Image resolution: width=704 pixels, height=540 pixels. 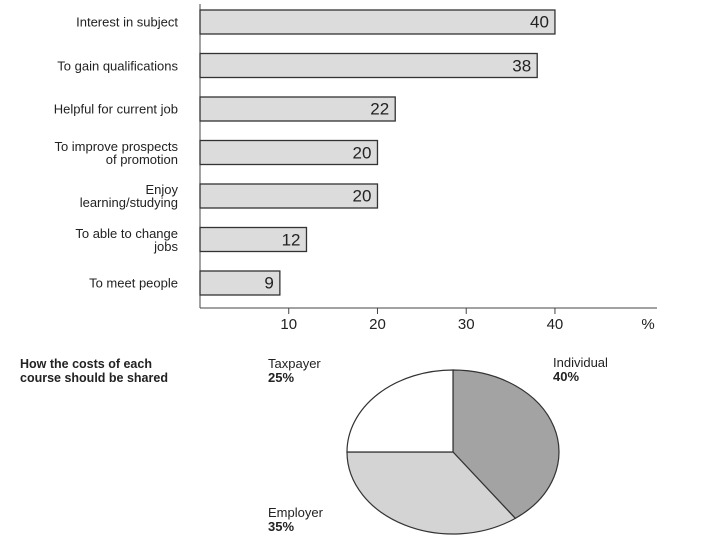 I want to click on value-label: 38, so click(x=522, y=65).